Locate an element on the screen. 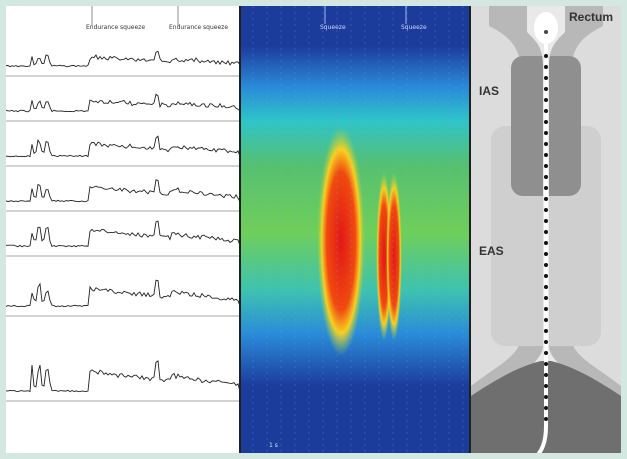 The height and width of the screenshot is (459, 627). catheter-sensors is located at coordinates (546, 237).